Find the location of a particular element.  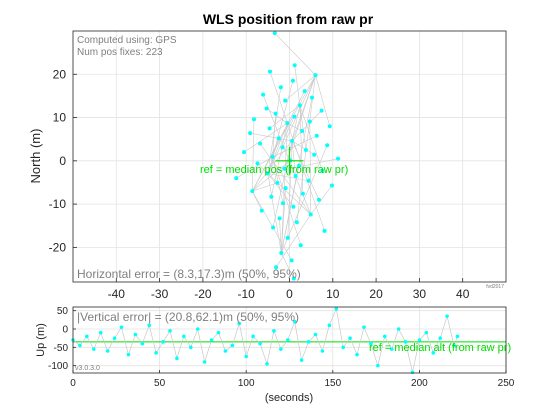

bottom-plot-frame is located at coordinates (289, 340).